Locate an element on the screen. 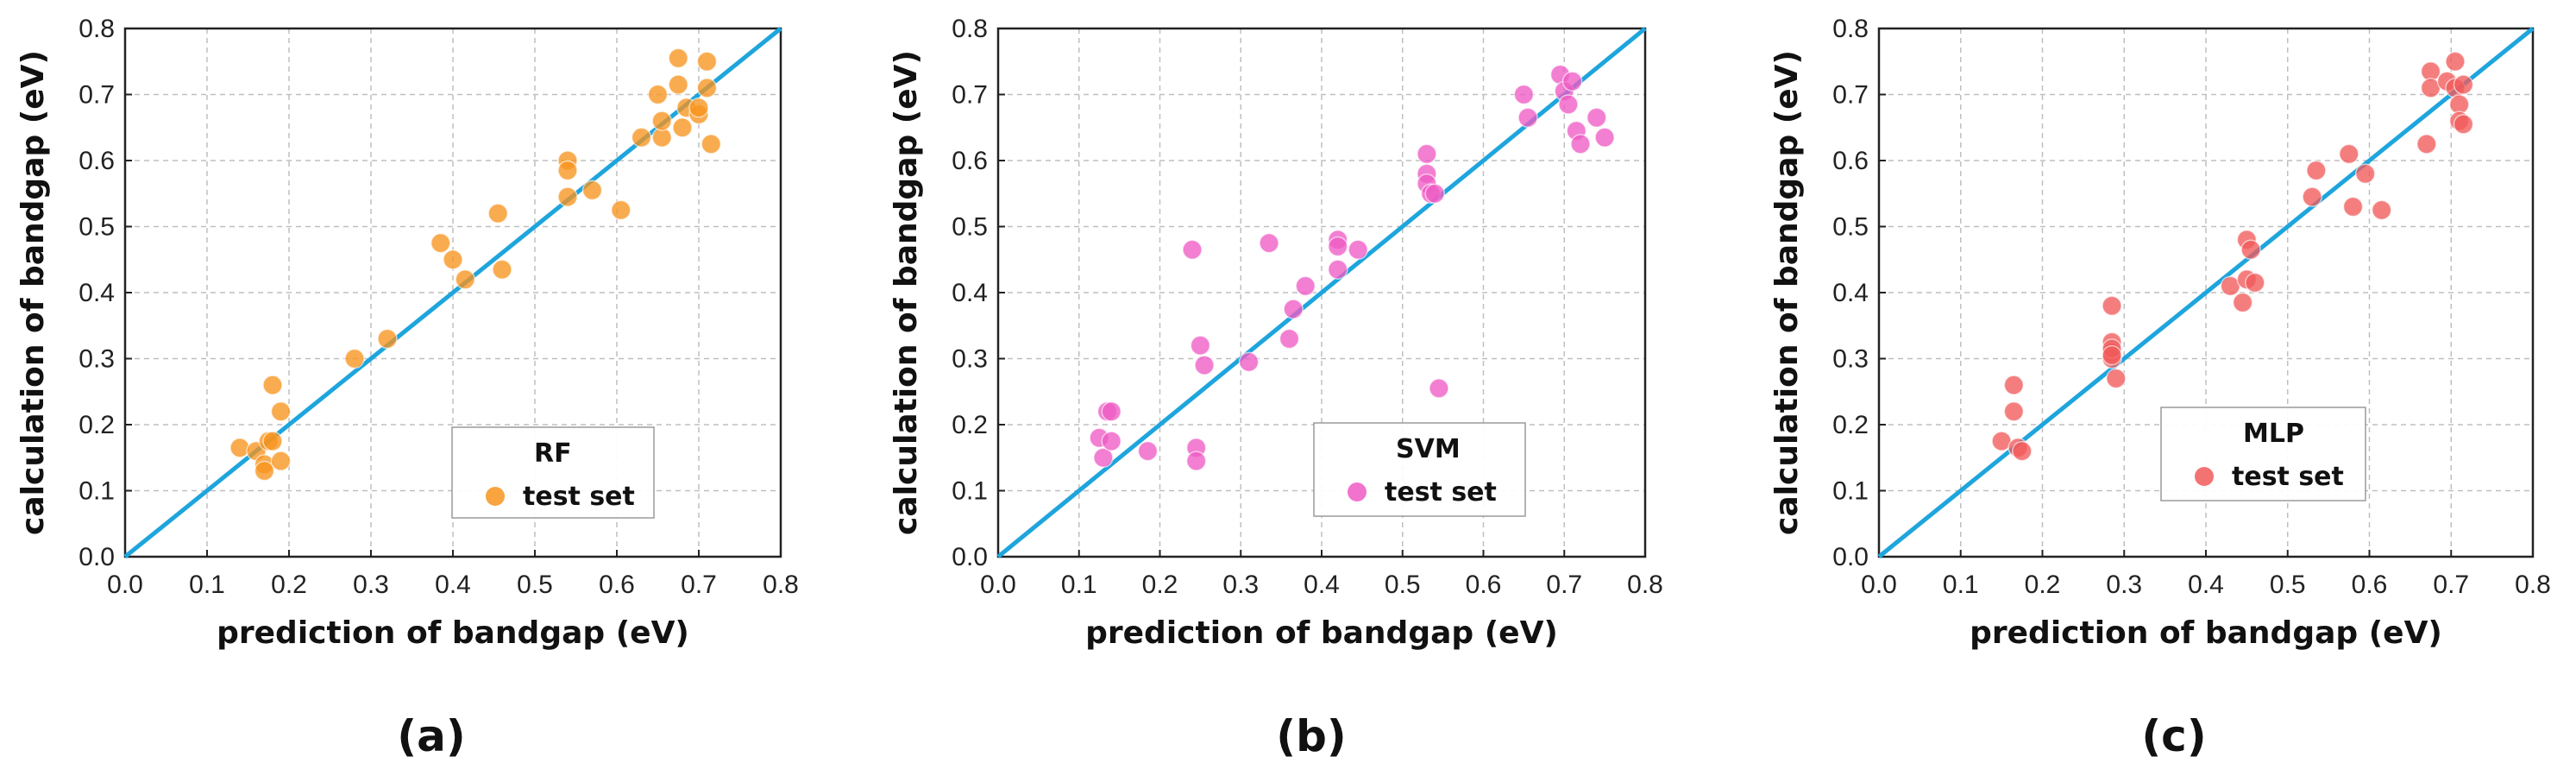  panel-label: (a) is located at coordinates (431, 736).